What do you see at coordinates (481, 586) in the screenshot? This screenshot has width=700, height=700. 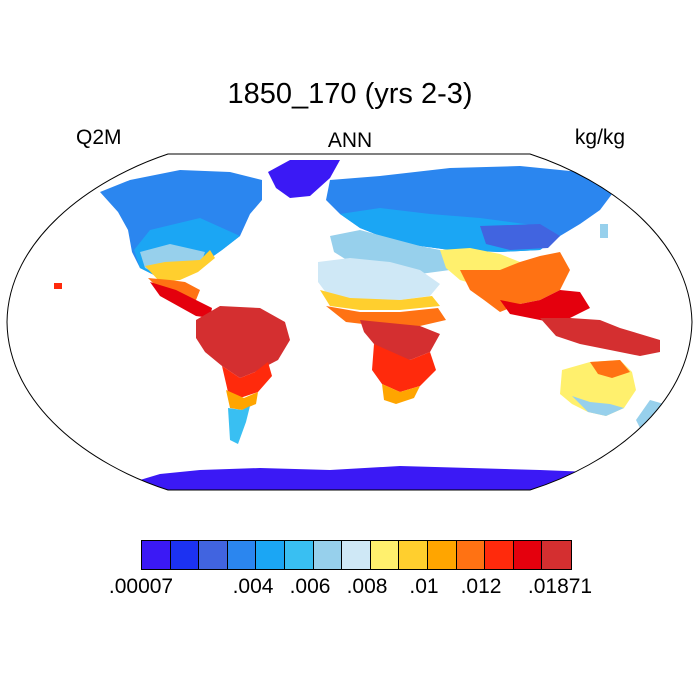 I see `colorbar-label: .012` at bounding box center [481, 586].